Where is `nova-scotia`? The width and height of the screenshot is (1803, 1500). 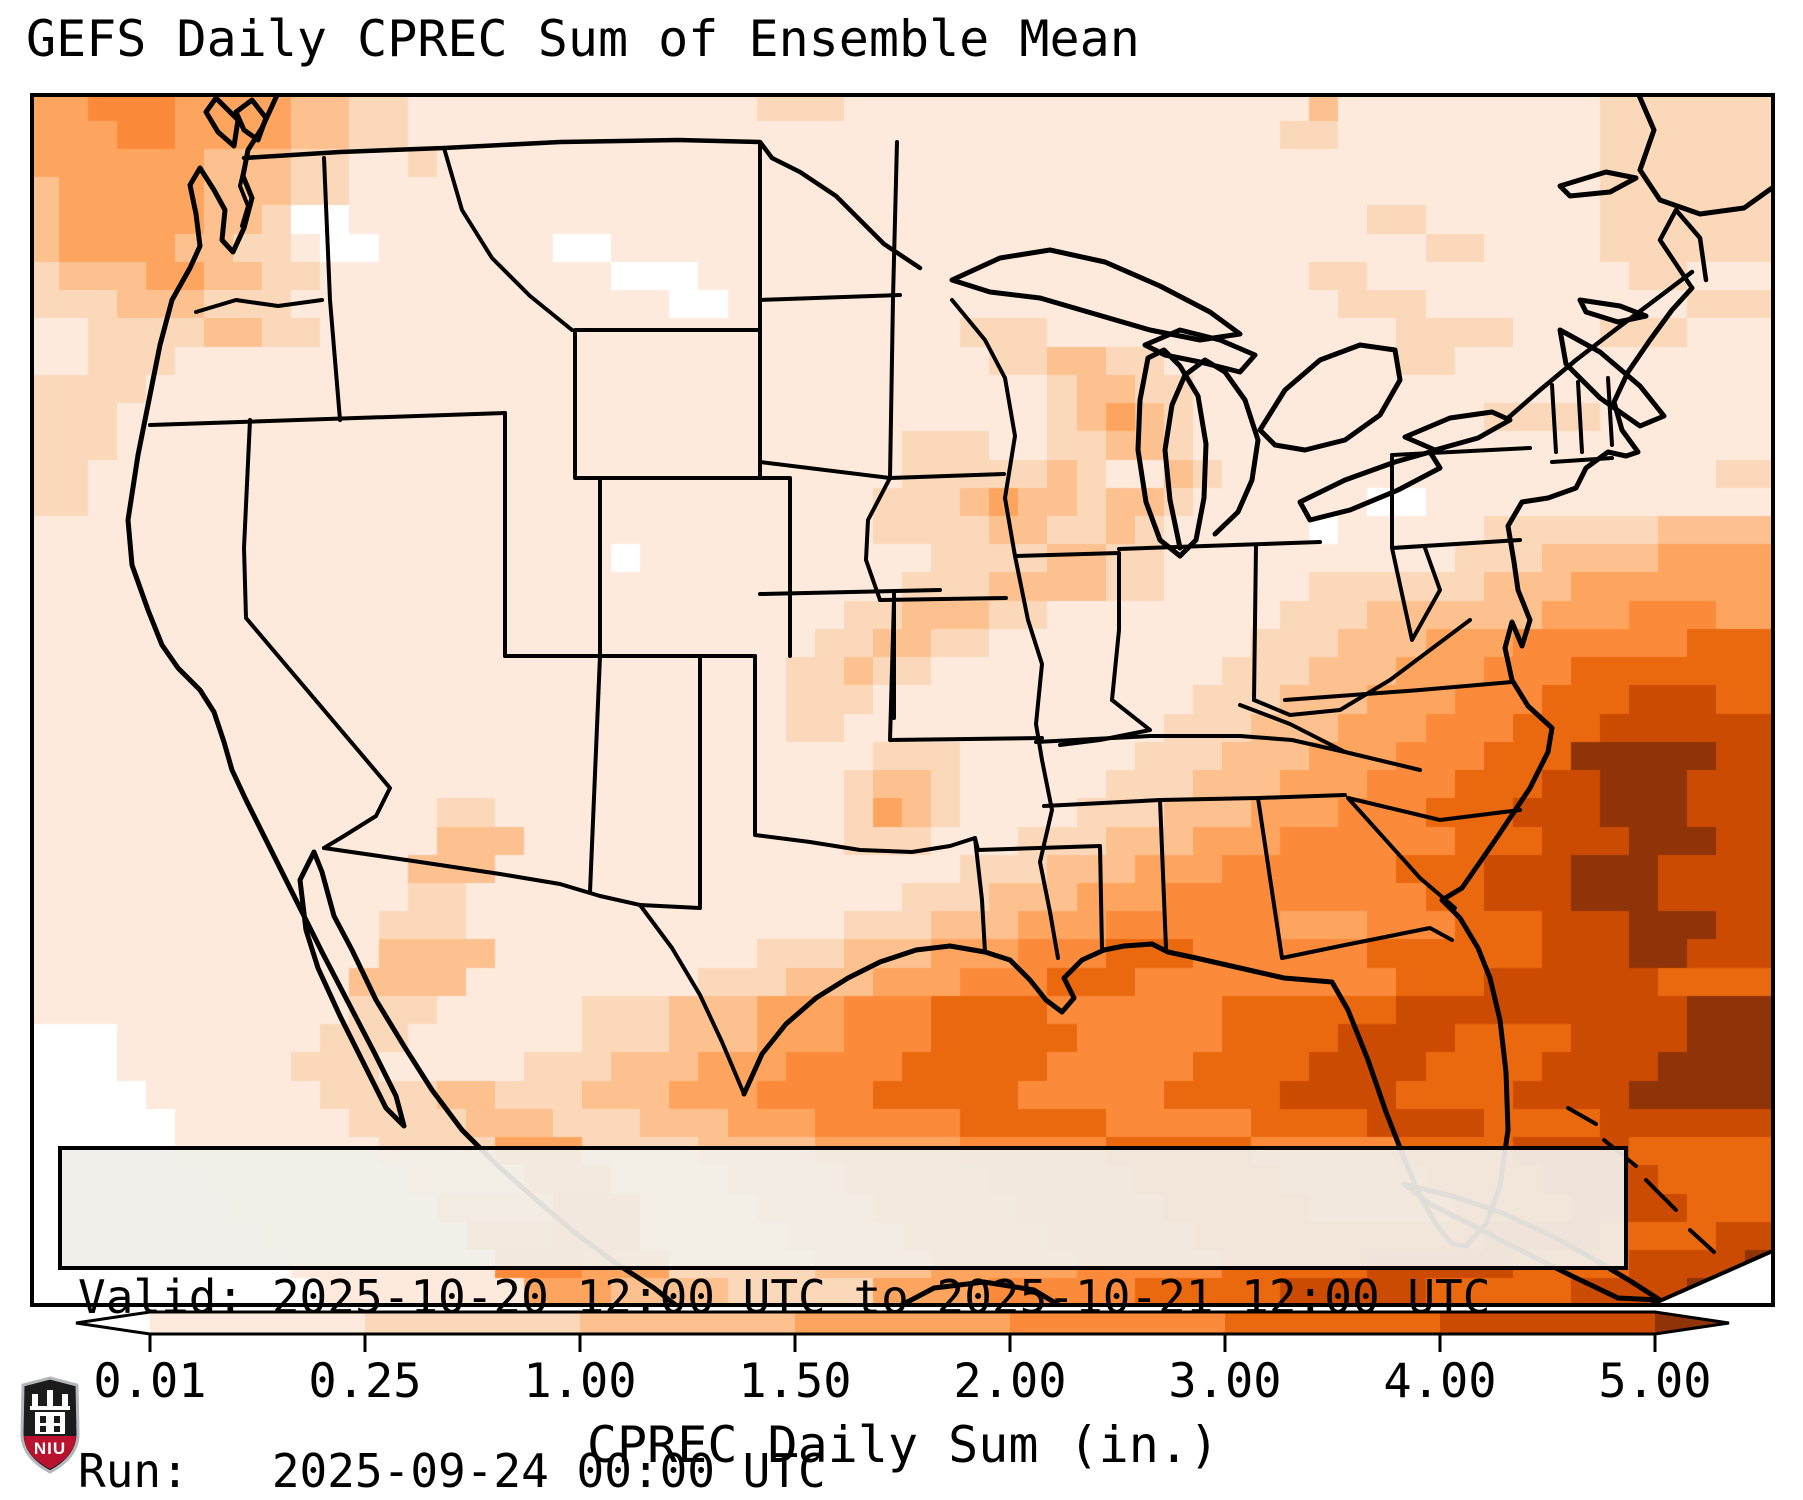 nova-scotia is located at coordinates (1612, 363).